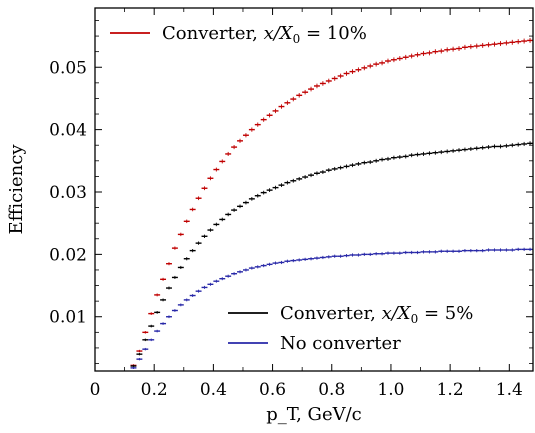 The width and height of the screenshot is (535, 433). I want to click on y-tick-label: 0.05, so click(68, 68).